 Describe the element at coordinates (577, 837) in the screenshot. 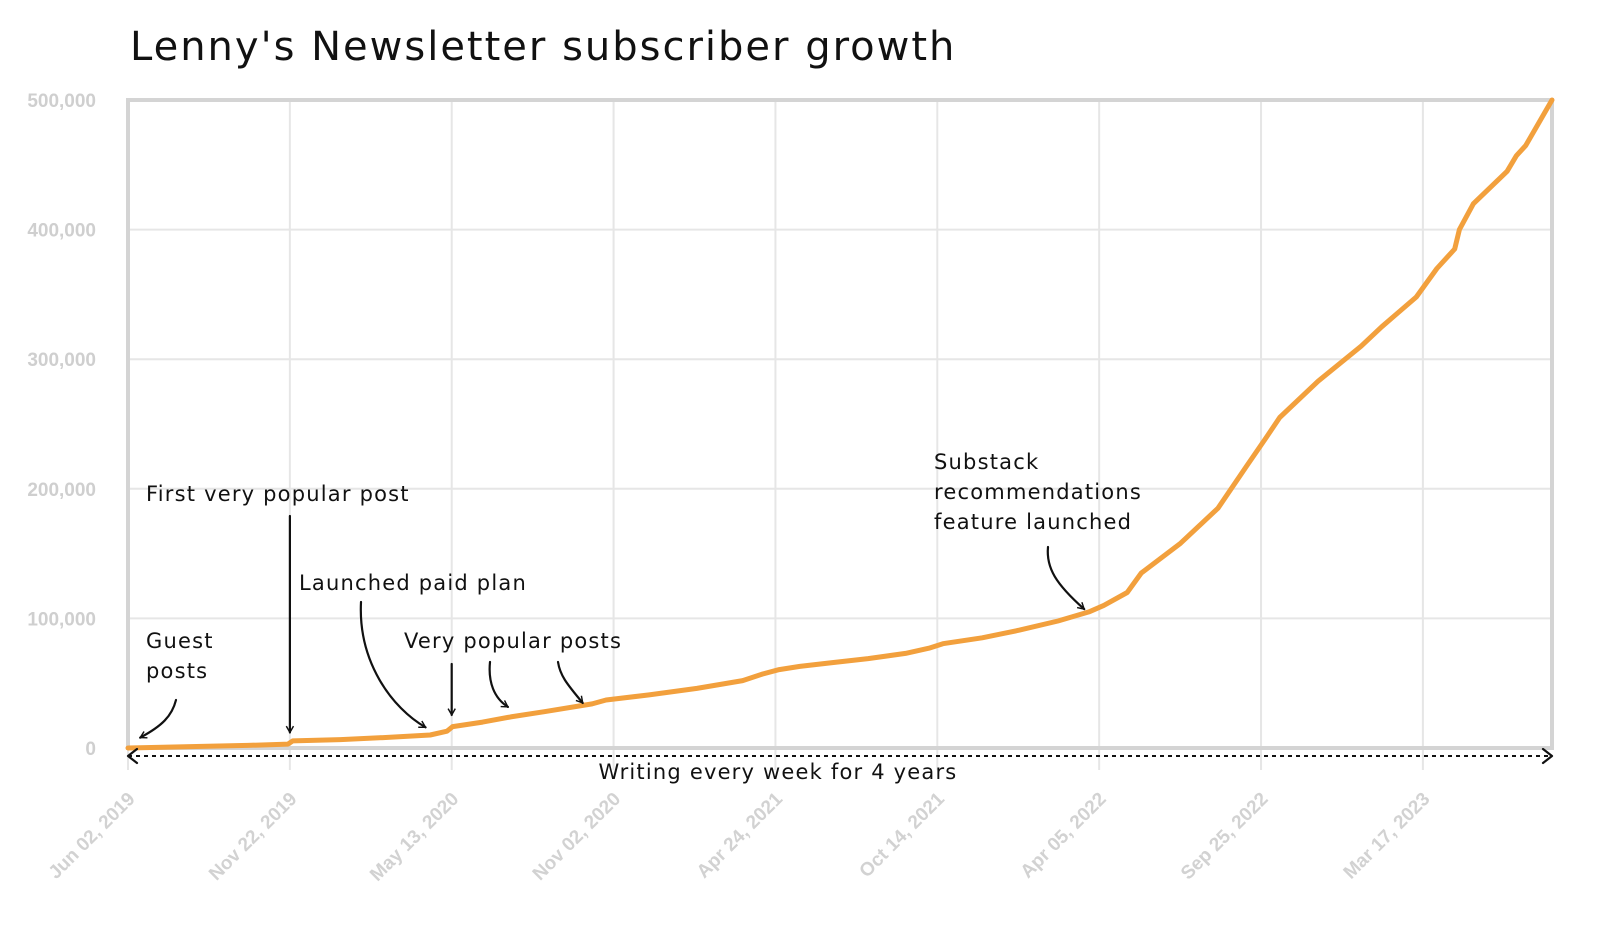

I see `x-tick-label: Nov 02, 2020` at that location.